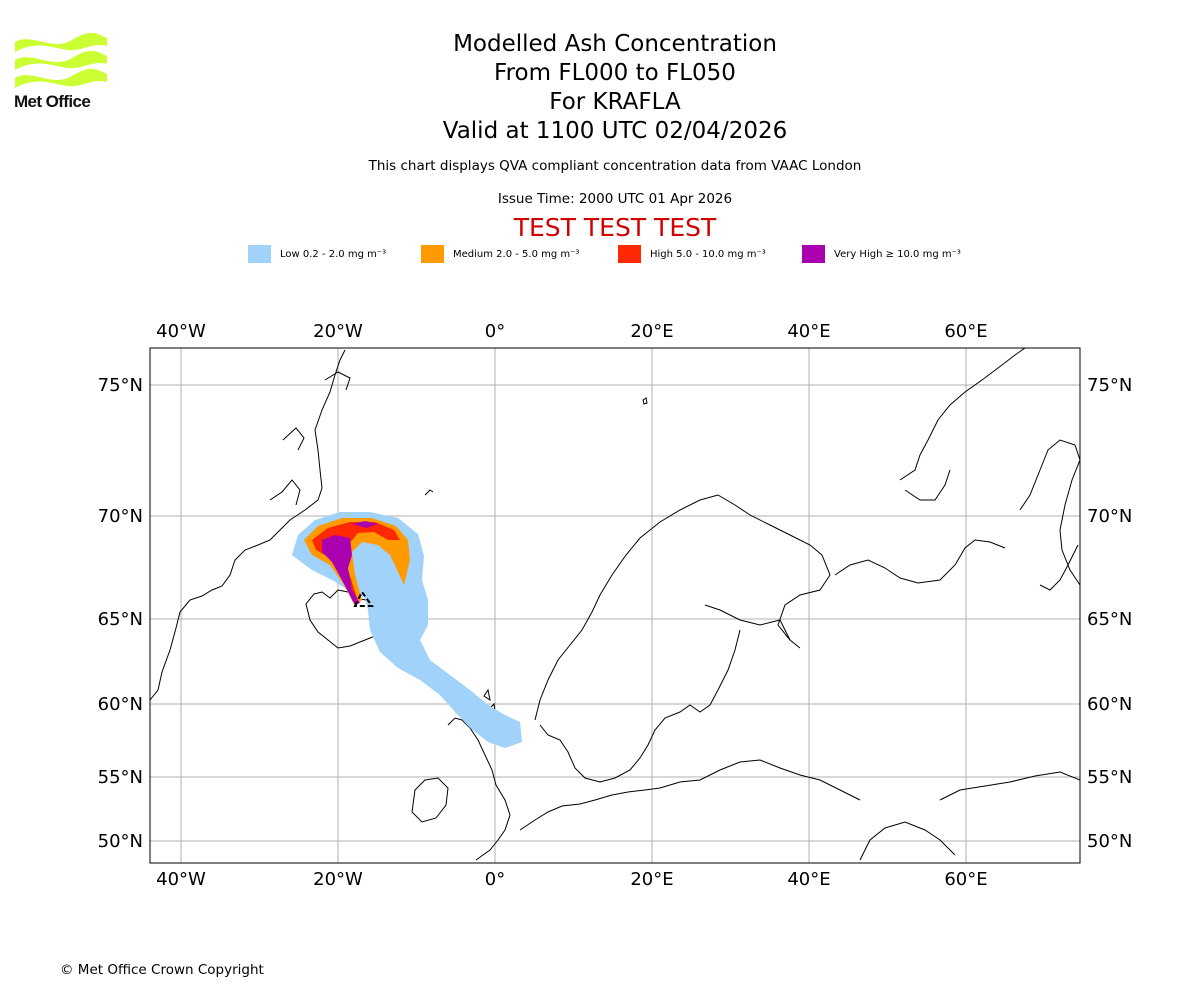  What do you see at coordinates (1109, 516) in the screenshot?
I see `lat-label-right: 70°N` at bounding box center [1109, 516].